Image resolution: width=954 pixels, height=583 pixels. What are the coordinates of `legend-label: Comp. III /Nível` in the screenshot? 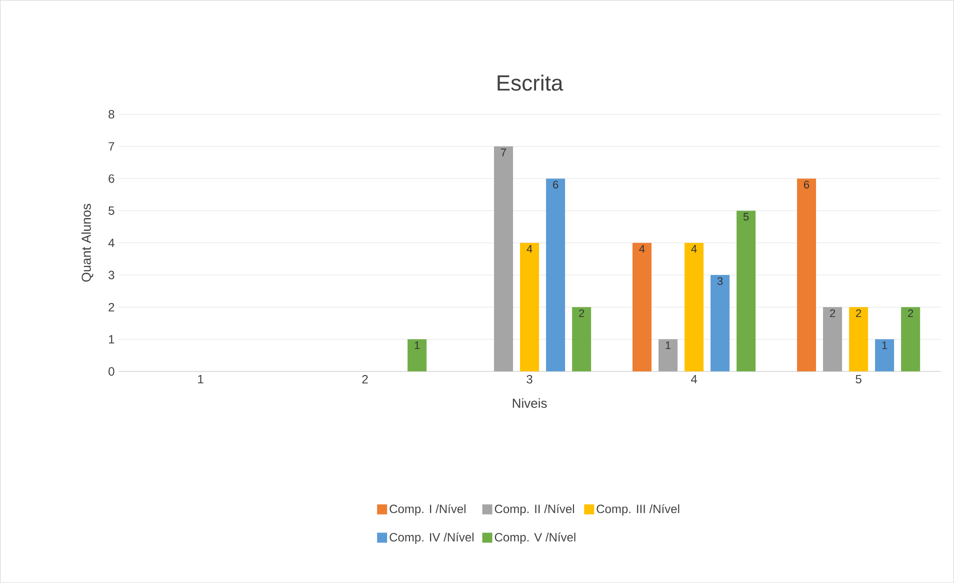 It's located at (638, 510).